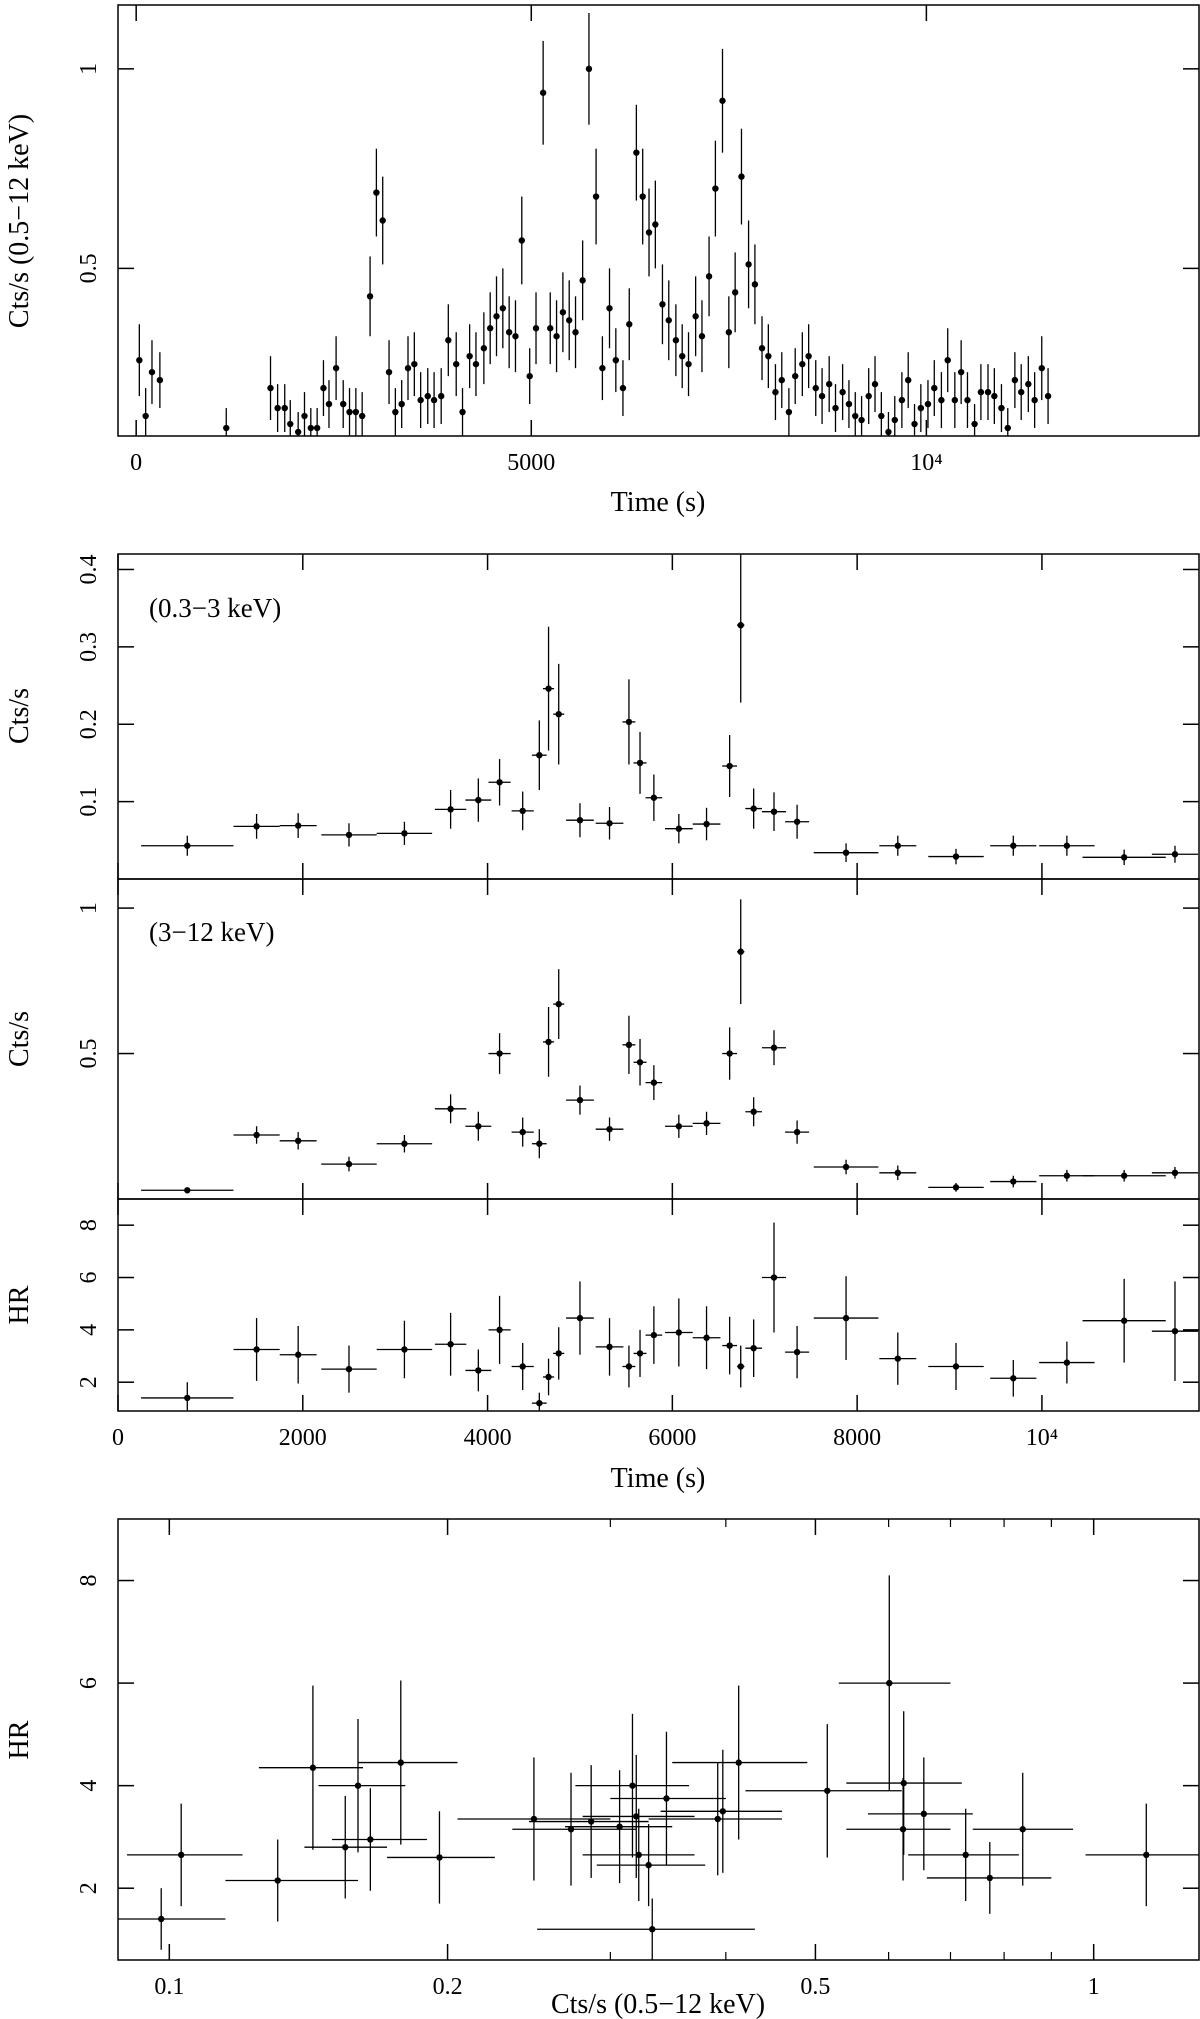 This screenshot has width=1200, height=2019. What do you see at coordinates (1094, 1987) in the screenshot?
I see `x-tick-label: 1` at bounding box center [1094, 1987].